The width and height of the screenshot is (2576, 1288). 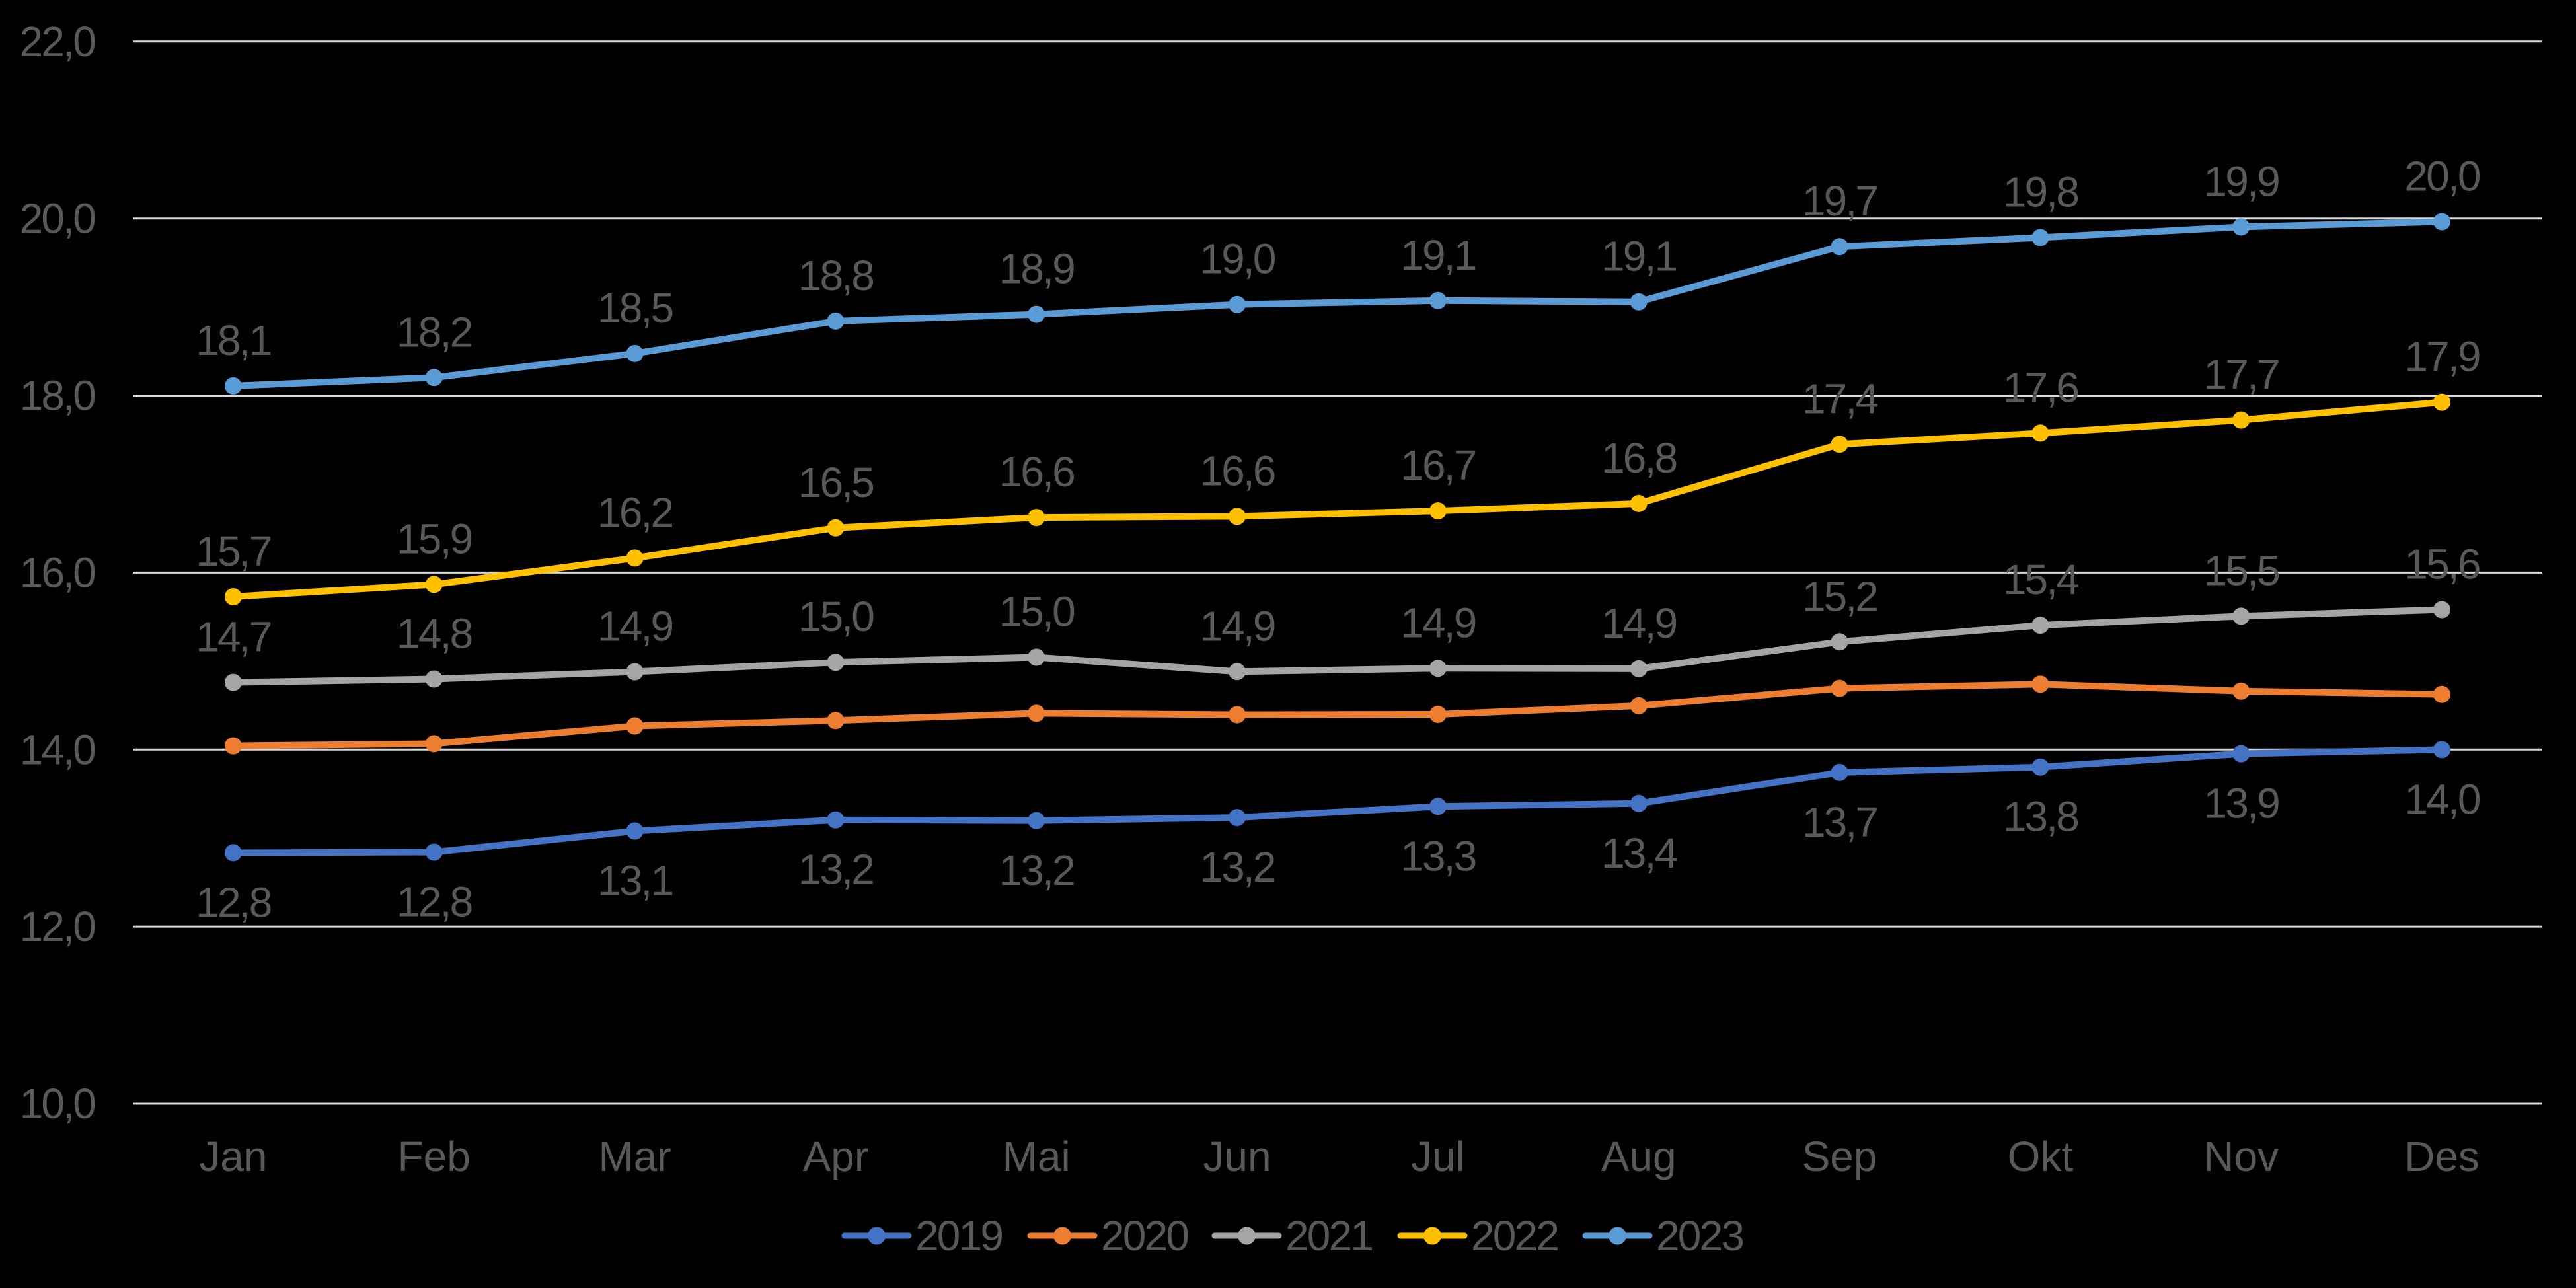 I want to click on svg-text: 17,6, so click(x=2041, y=387).